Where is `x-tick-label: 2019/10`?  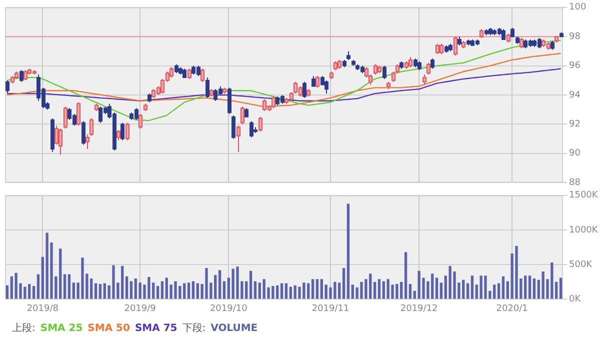
x-tick-label: 2019/10 is located at coordinates (229, 309).